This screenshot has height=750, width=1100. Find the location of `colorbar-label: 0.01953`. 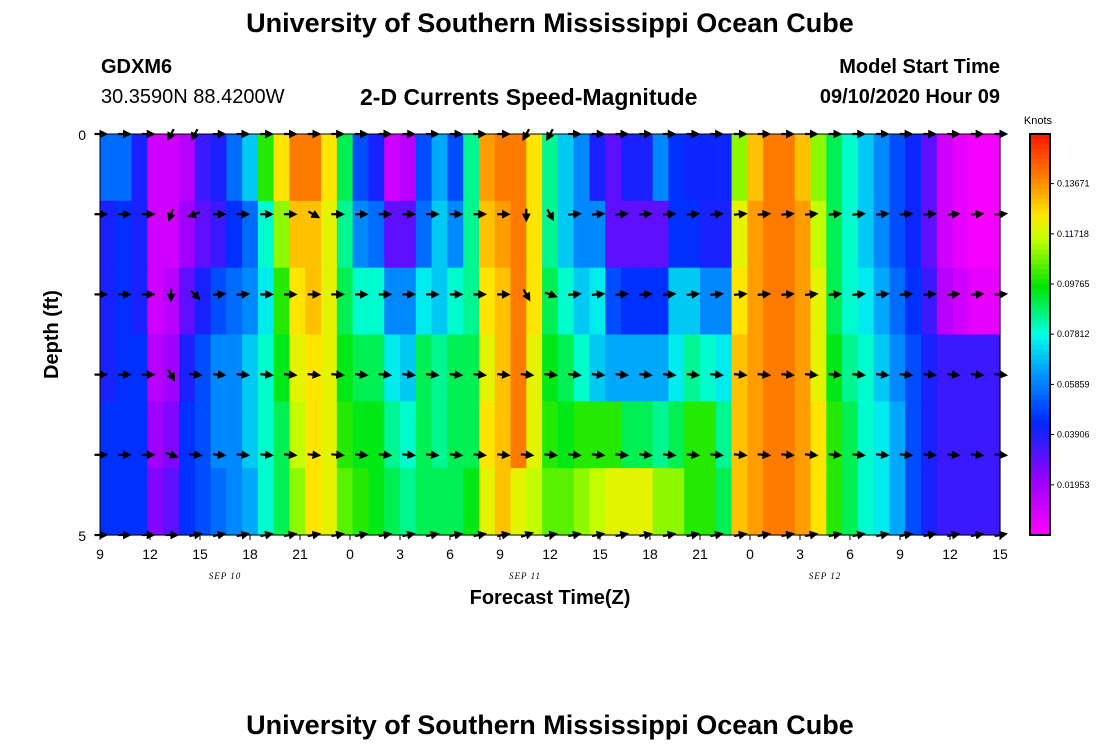

colorbar-label: 0.01953 is located at coordinates (1073, 485).